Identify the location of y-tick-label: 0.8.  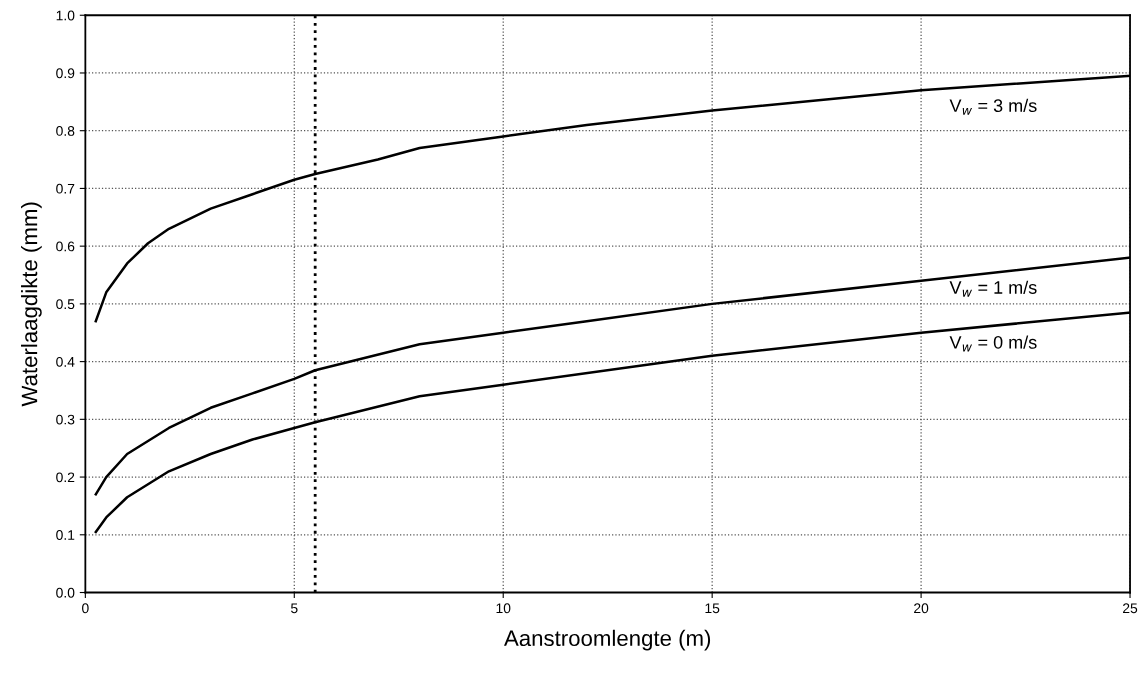
(65, 131).